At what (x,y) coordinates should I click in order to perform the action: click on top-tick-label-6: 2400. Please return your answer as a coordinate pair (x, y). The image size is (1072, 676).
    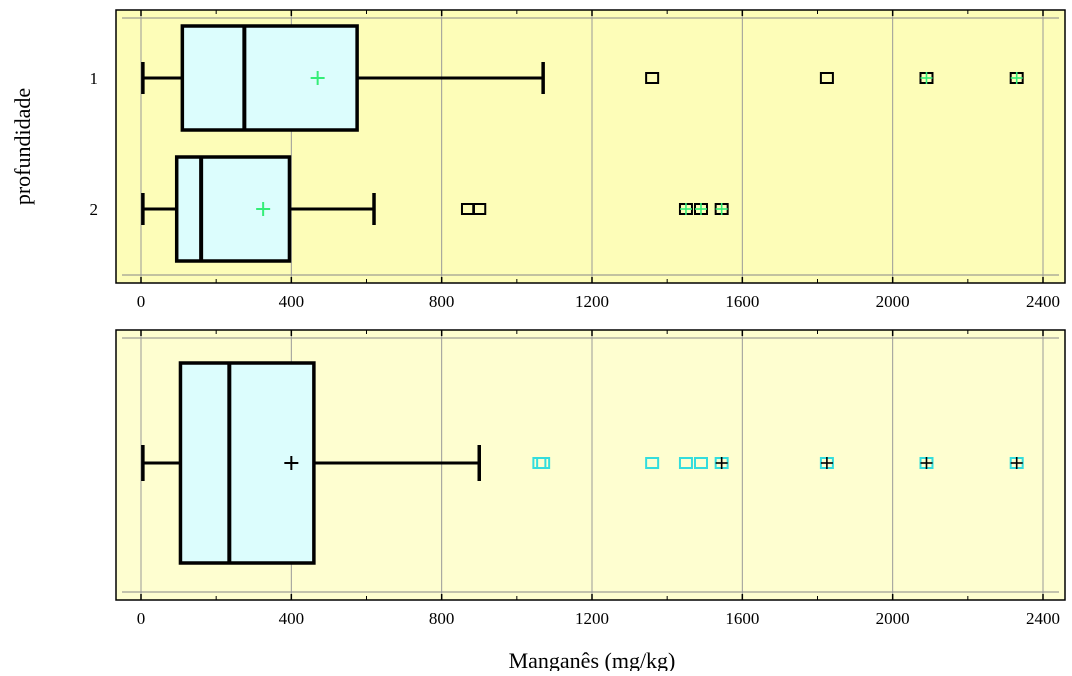
    Looking at the image, I should click on (1043, 301).